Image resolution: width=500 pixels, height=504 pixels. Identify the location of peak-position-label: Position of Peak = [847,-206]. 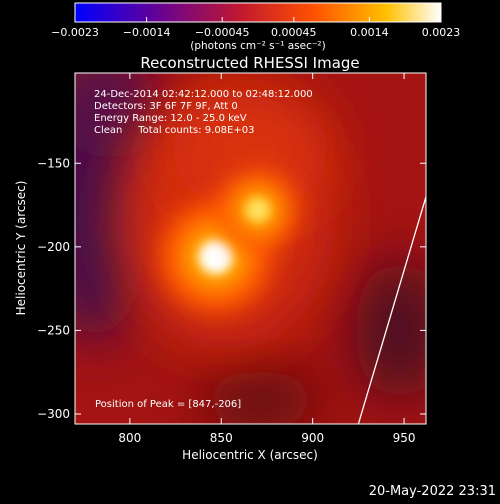
(168, 404).